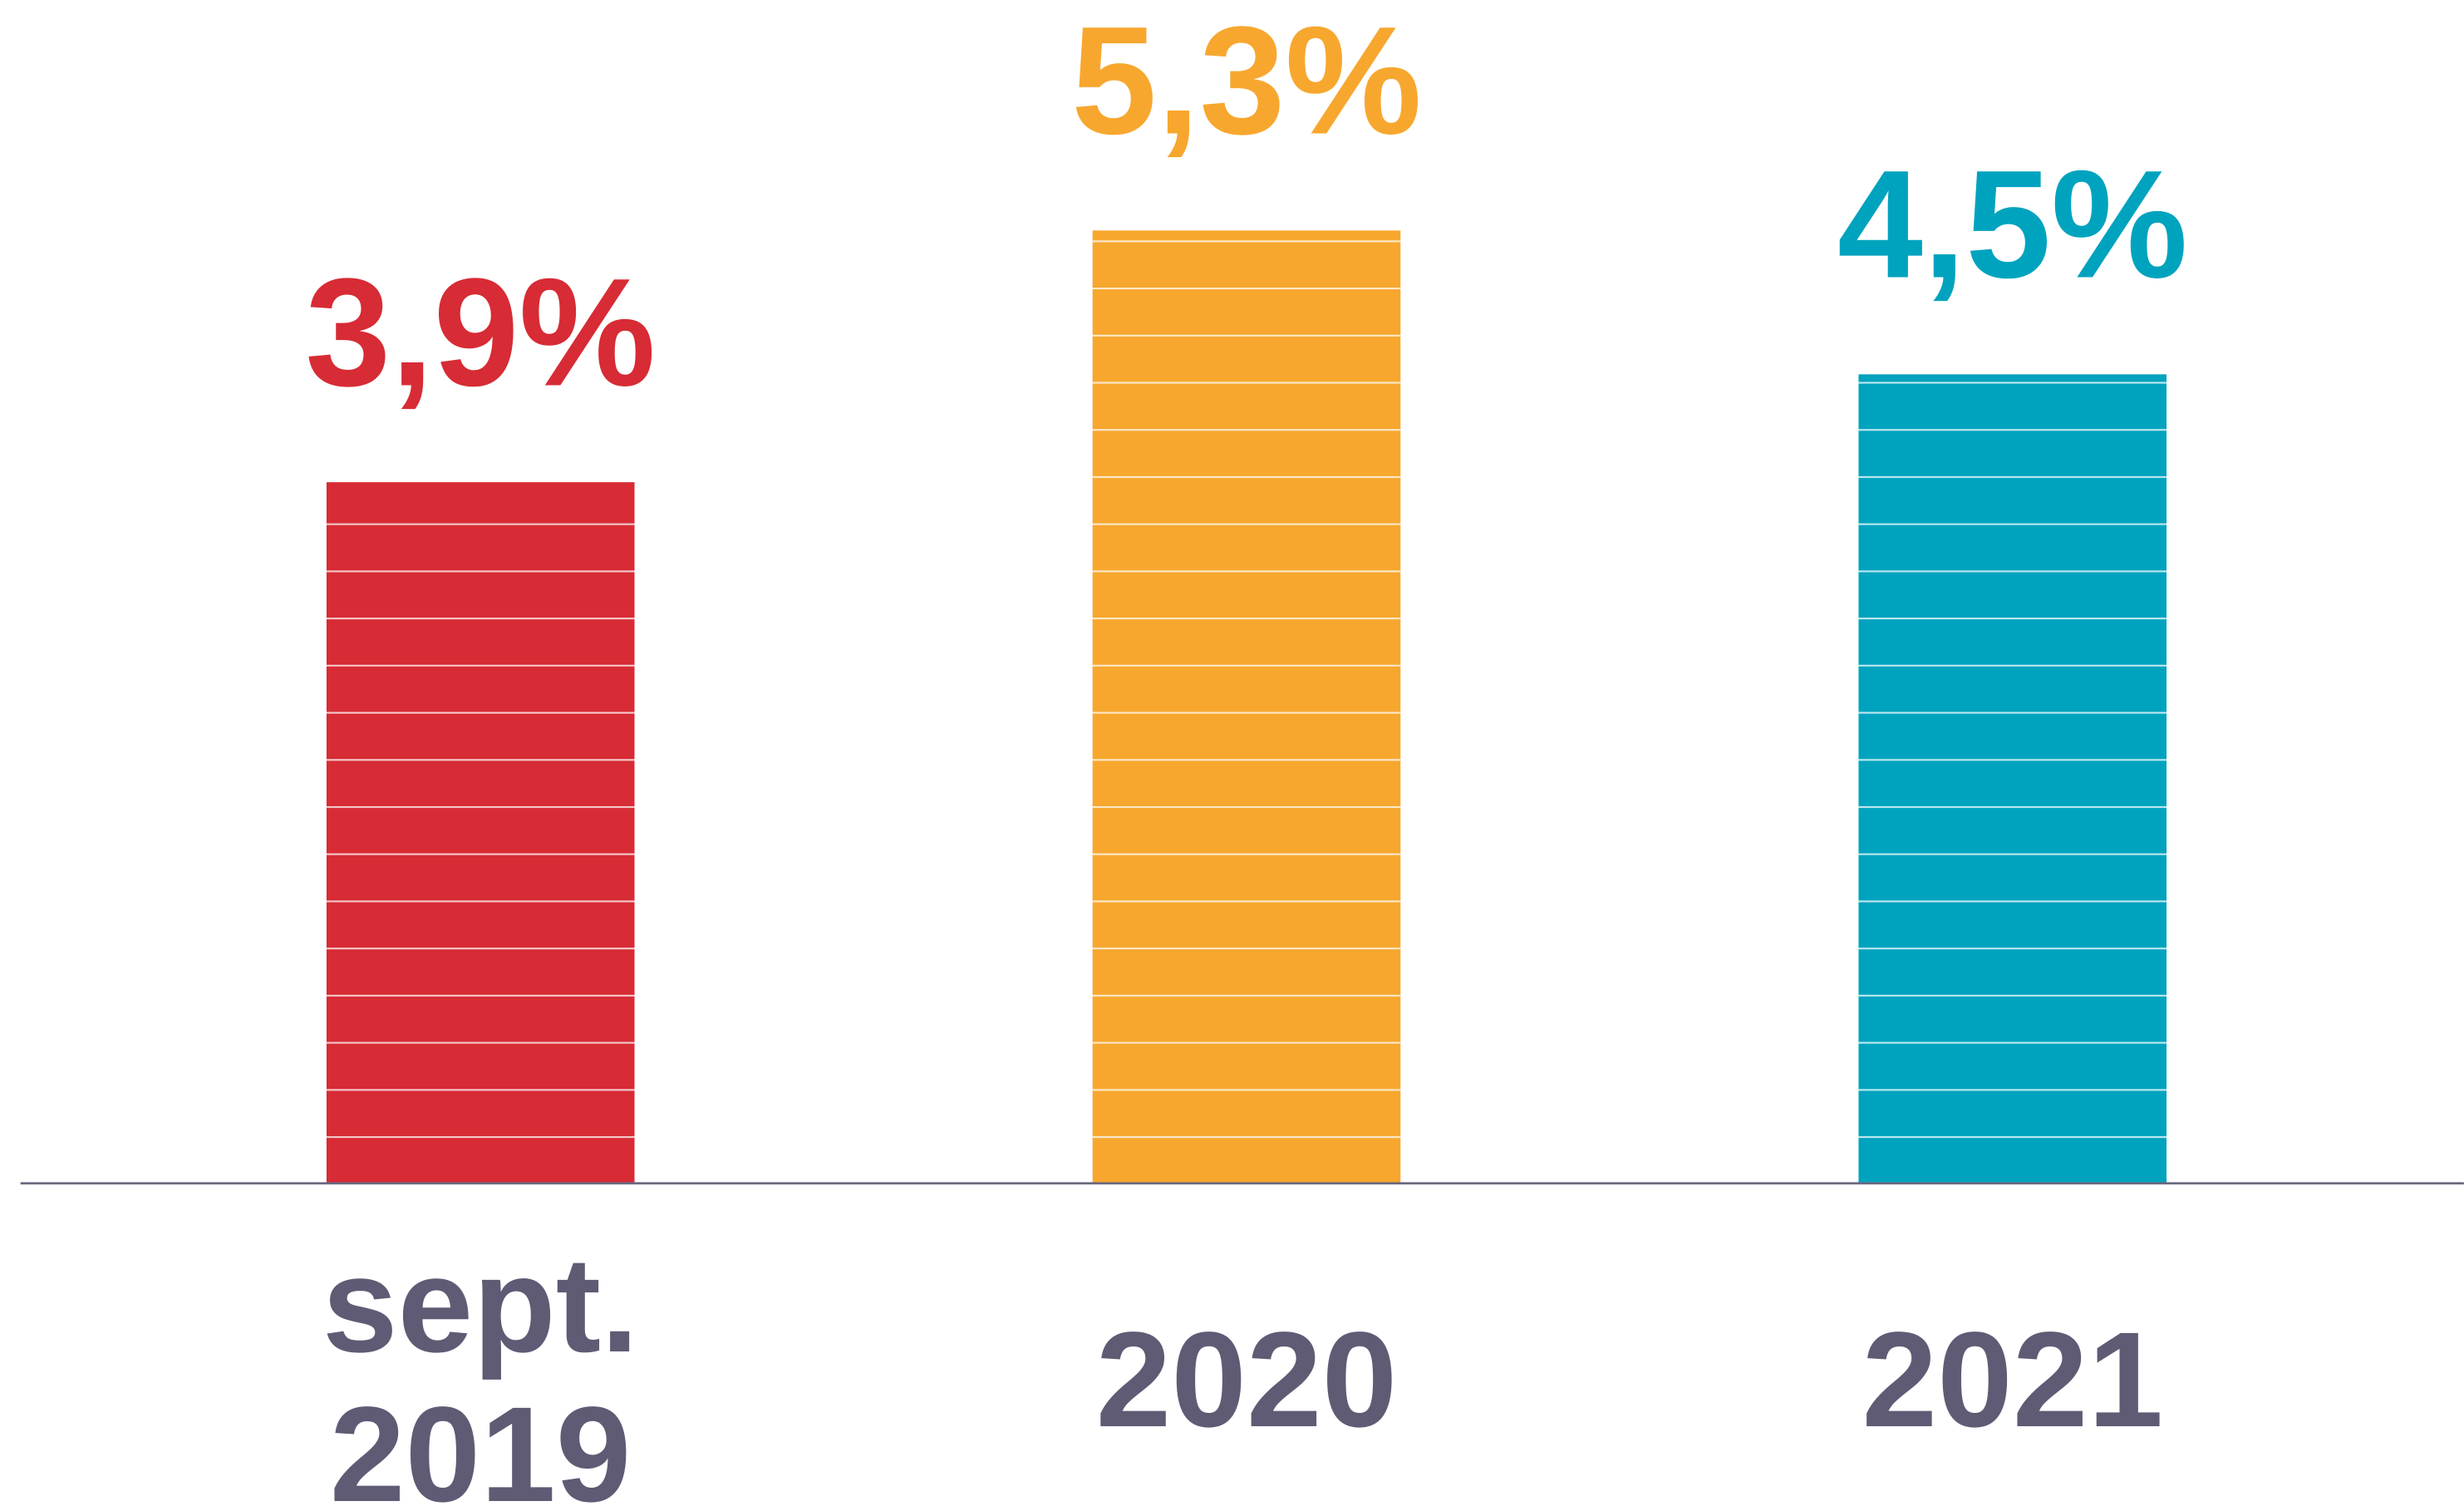 The image size is (2464, 1511). Describe the element at coordinates (2013, 1379) in the screenshot. I see `x-tick-label: 2021` at that location.